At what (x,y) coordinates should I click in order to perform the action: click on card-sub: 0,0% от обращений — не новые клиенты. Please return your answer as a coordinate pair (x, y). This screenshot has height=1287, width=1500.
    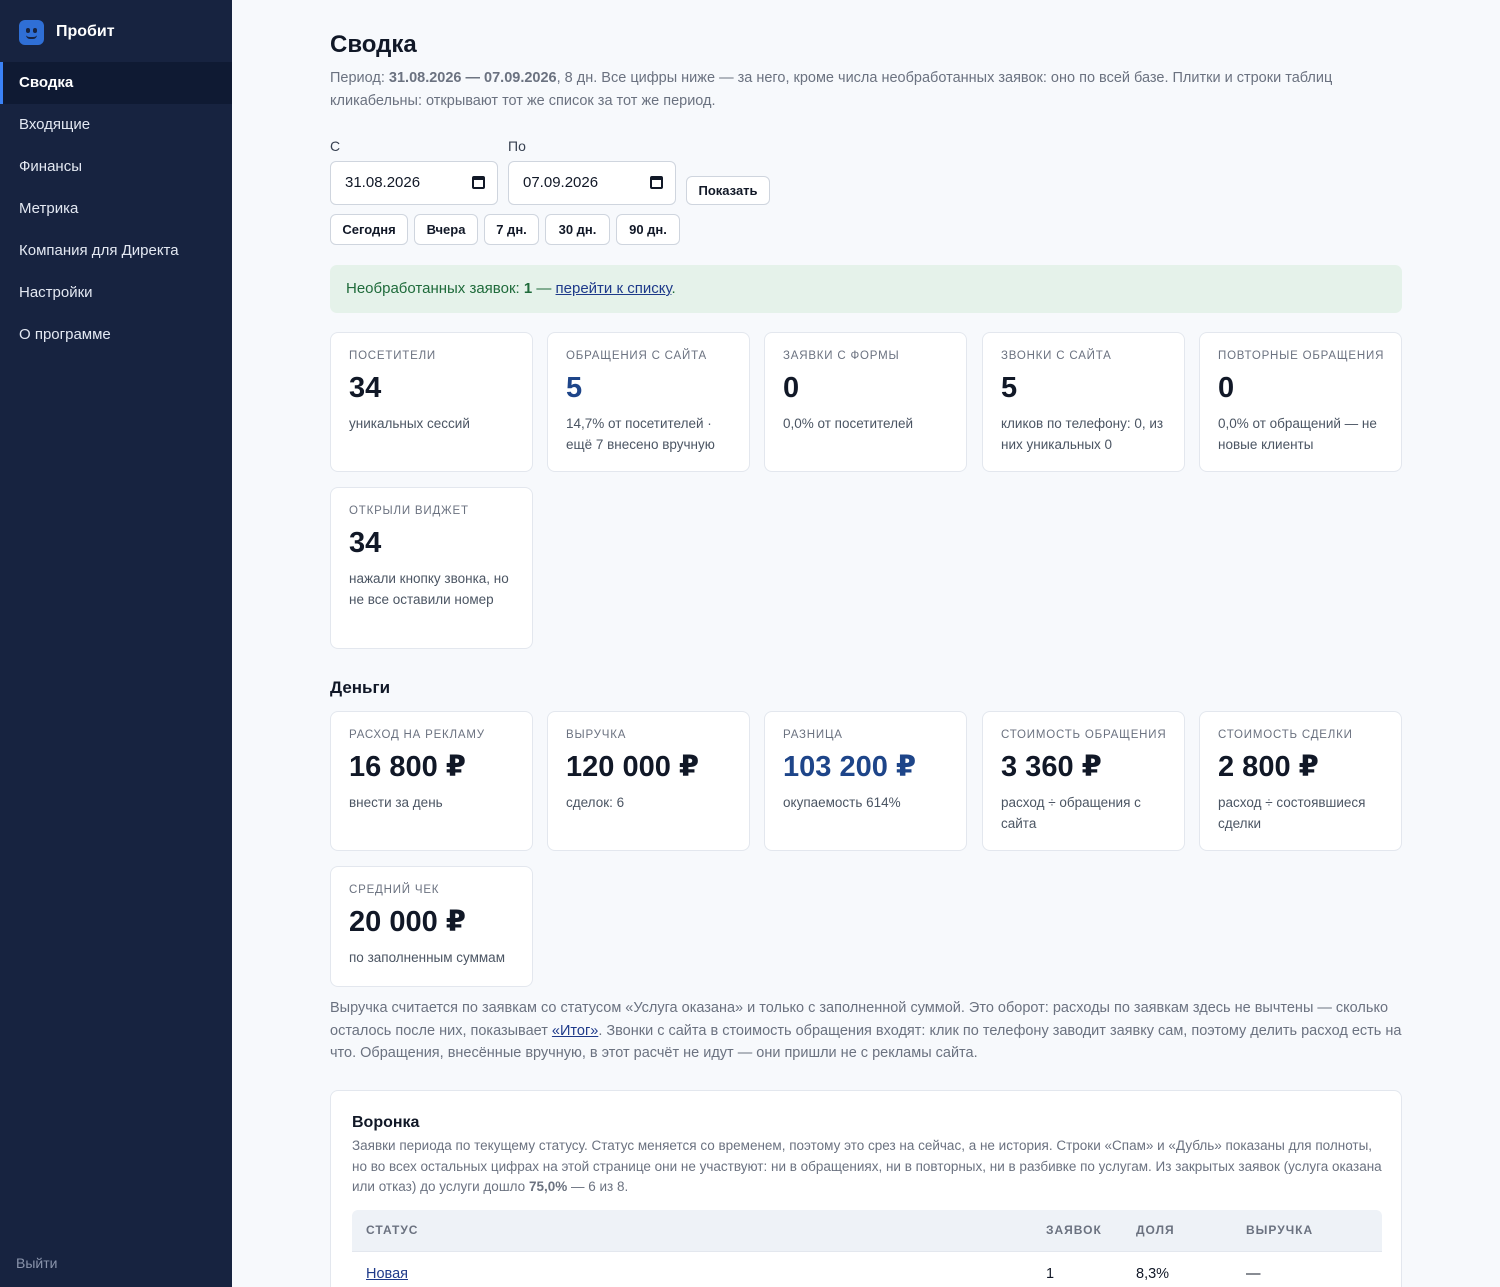
    Looking at the image, I should click on (1297, 434).